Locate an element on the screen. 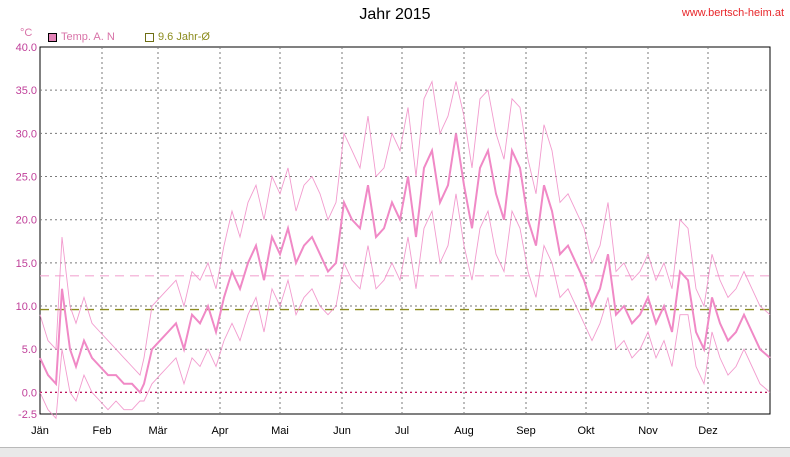 This screenshot has height=457, width=790. y-tick-label: 30.0 is located at coordinates (26, 134).